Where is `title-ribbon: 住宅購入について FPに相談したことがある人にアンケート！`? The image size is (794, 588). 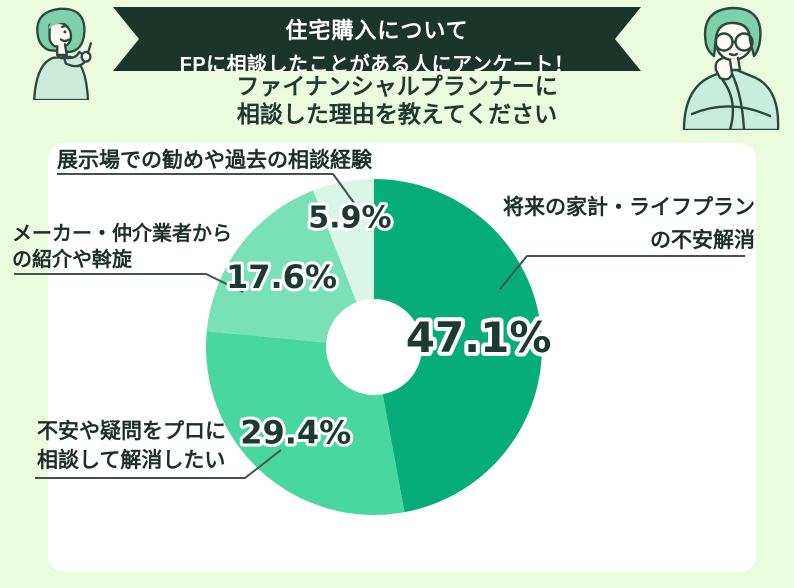
title-ribbon: 住宅購入について FPに相談したことがある人にアンケート！ is located at coordinates (377, 39).